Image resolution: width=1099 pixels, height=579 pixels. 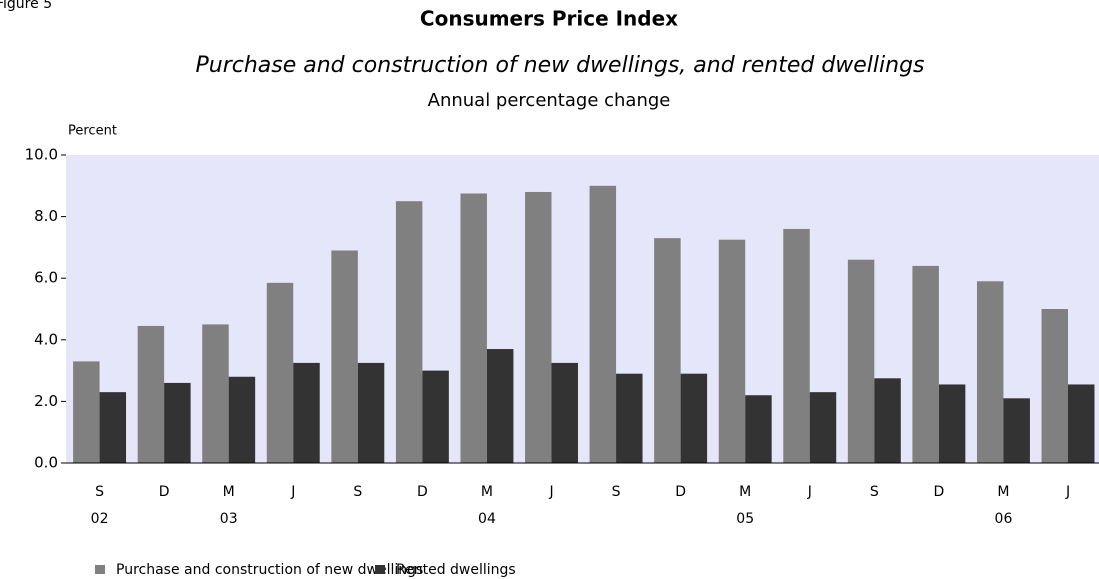 I want to click on x-year-label: 04, so click(x=487, y=519).